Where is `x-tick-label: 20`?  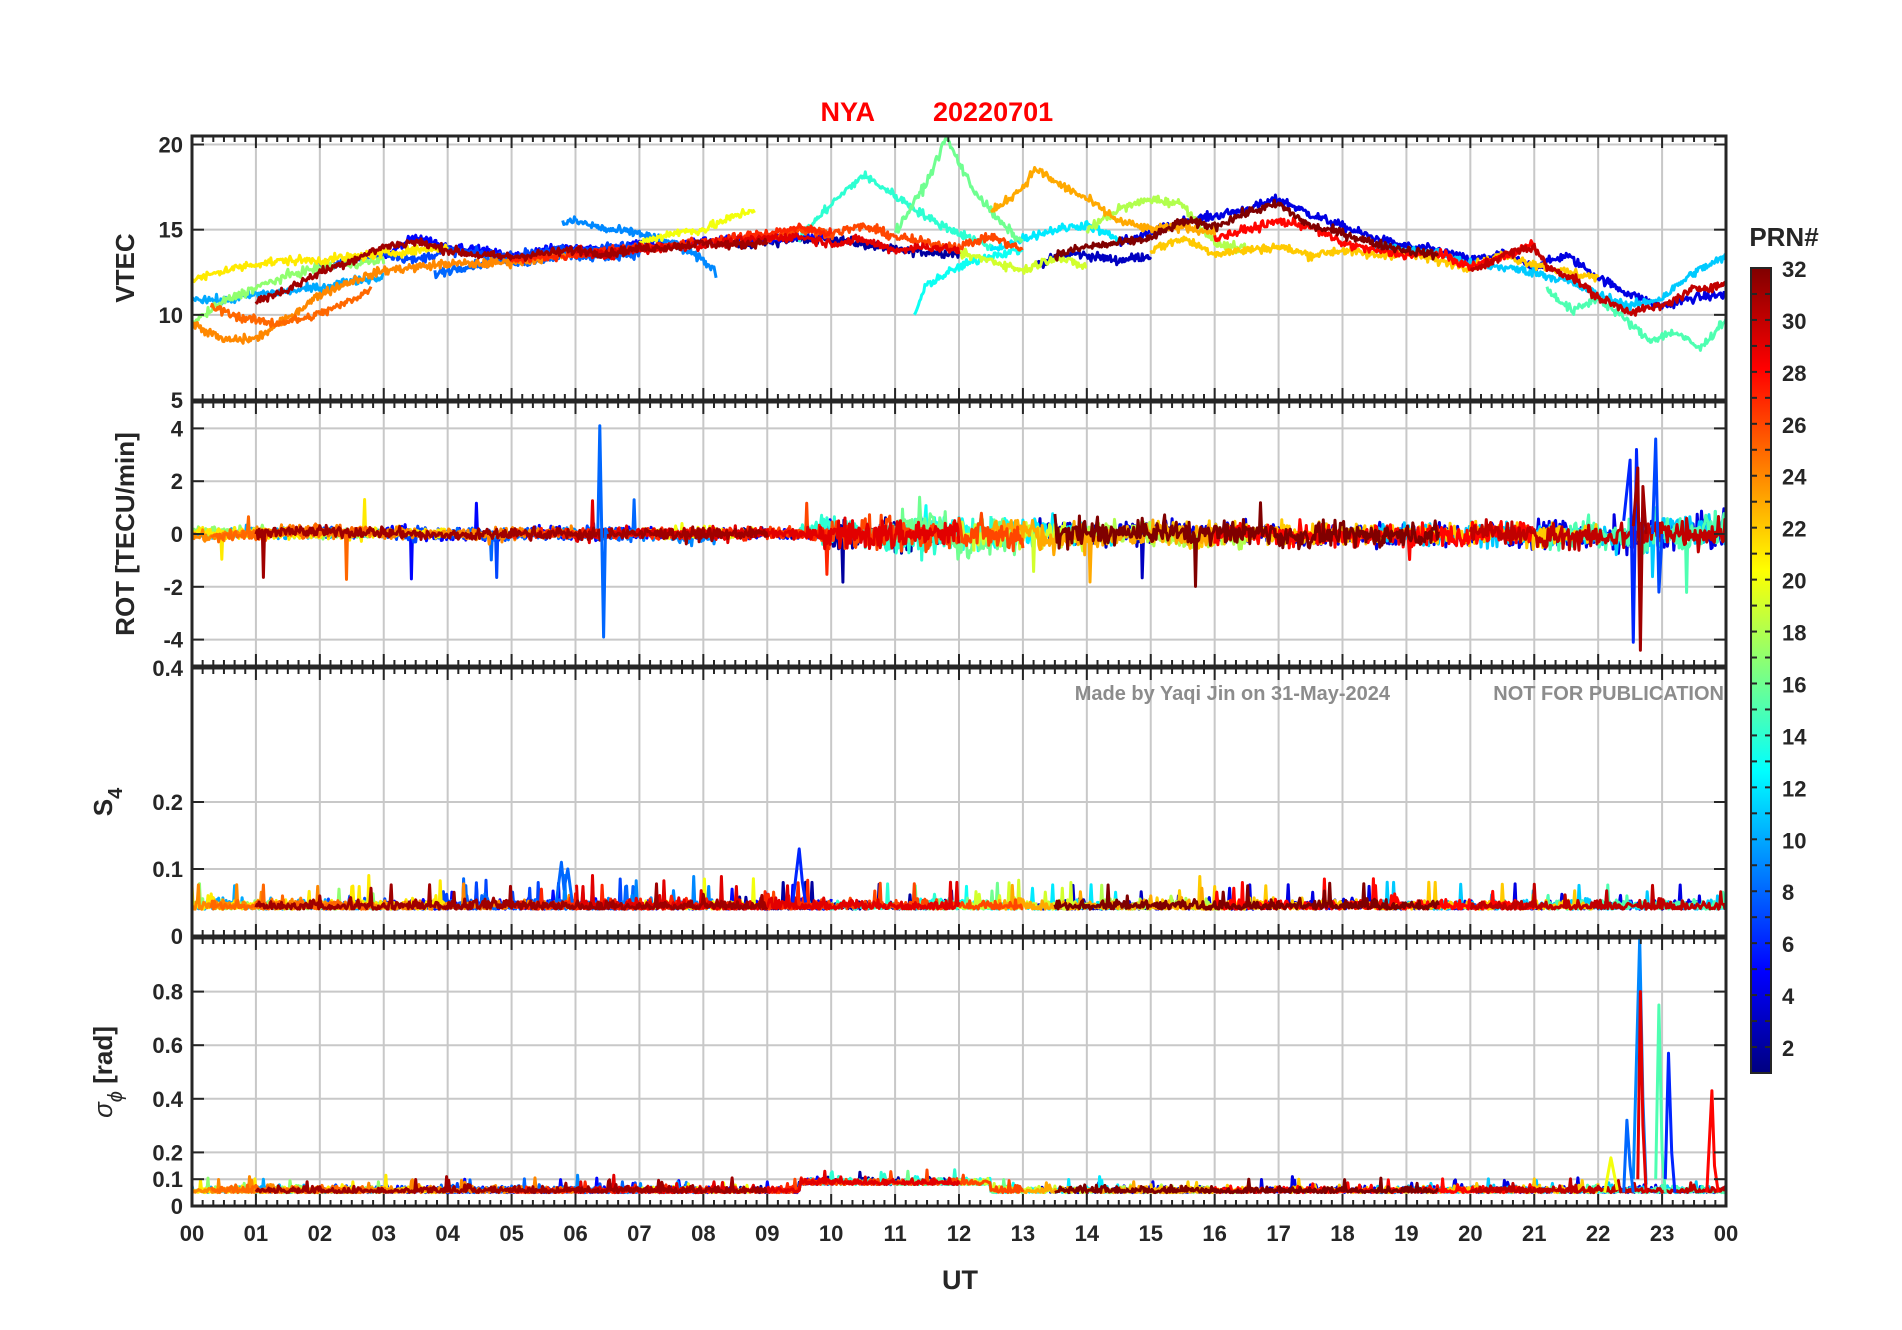 x-tick-label: 20 is located at coordinates (1470, 1233).